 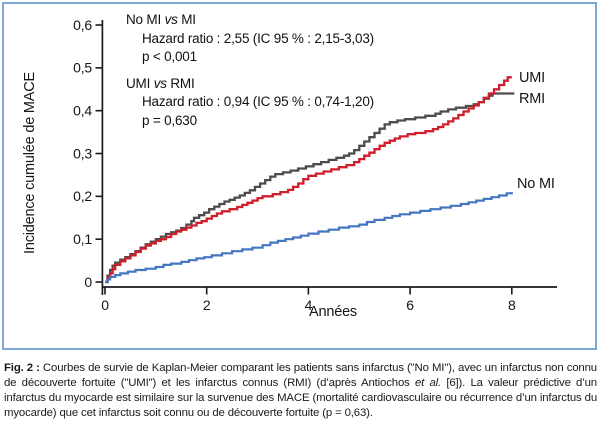 What do you see at coordinates (88, 282) in the screenshot?
I see `y-tick-label: 0` at bounding box center [88, 282].